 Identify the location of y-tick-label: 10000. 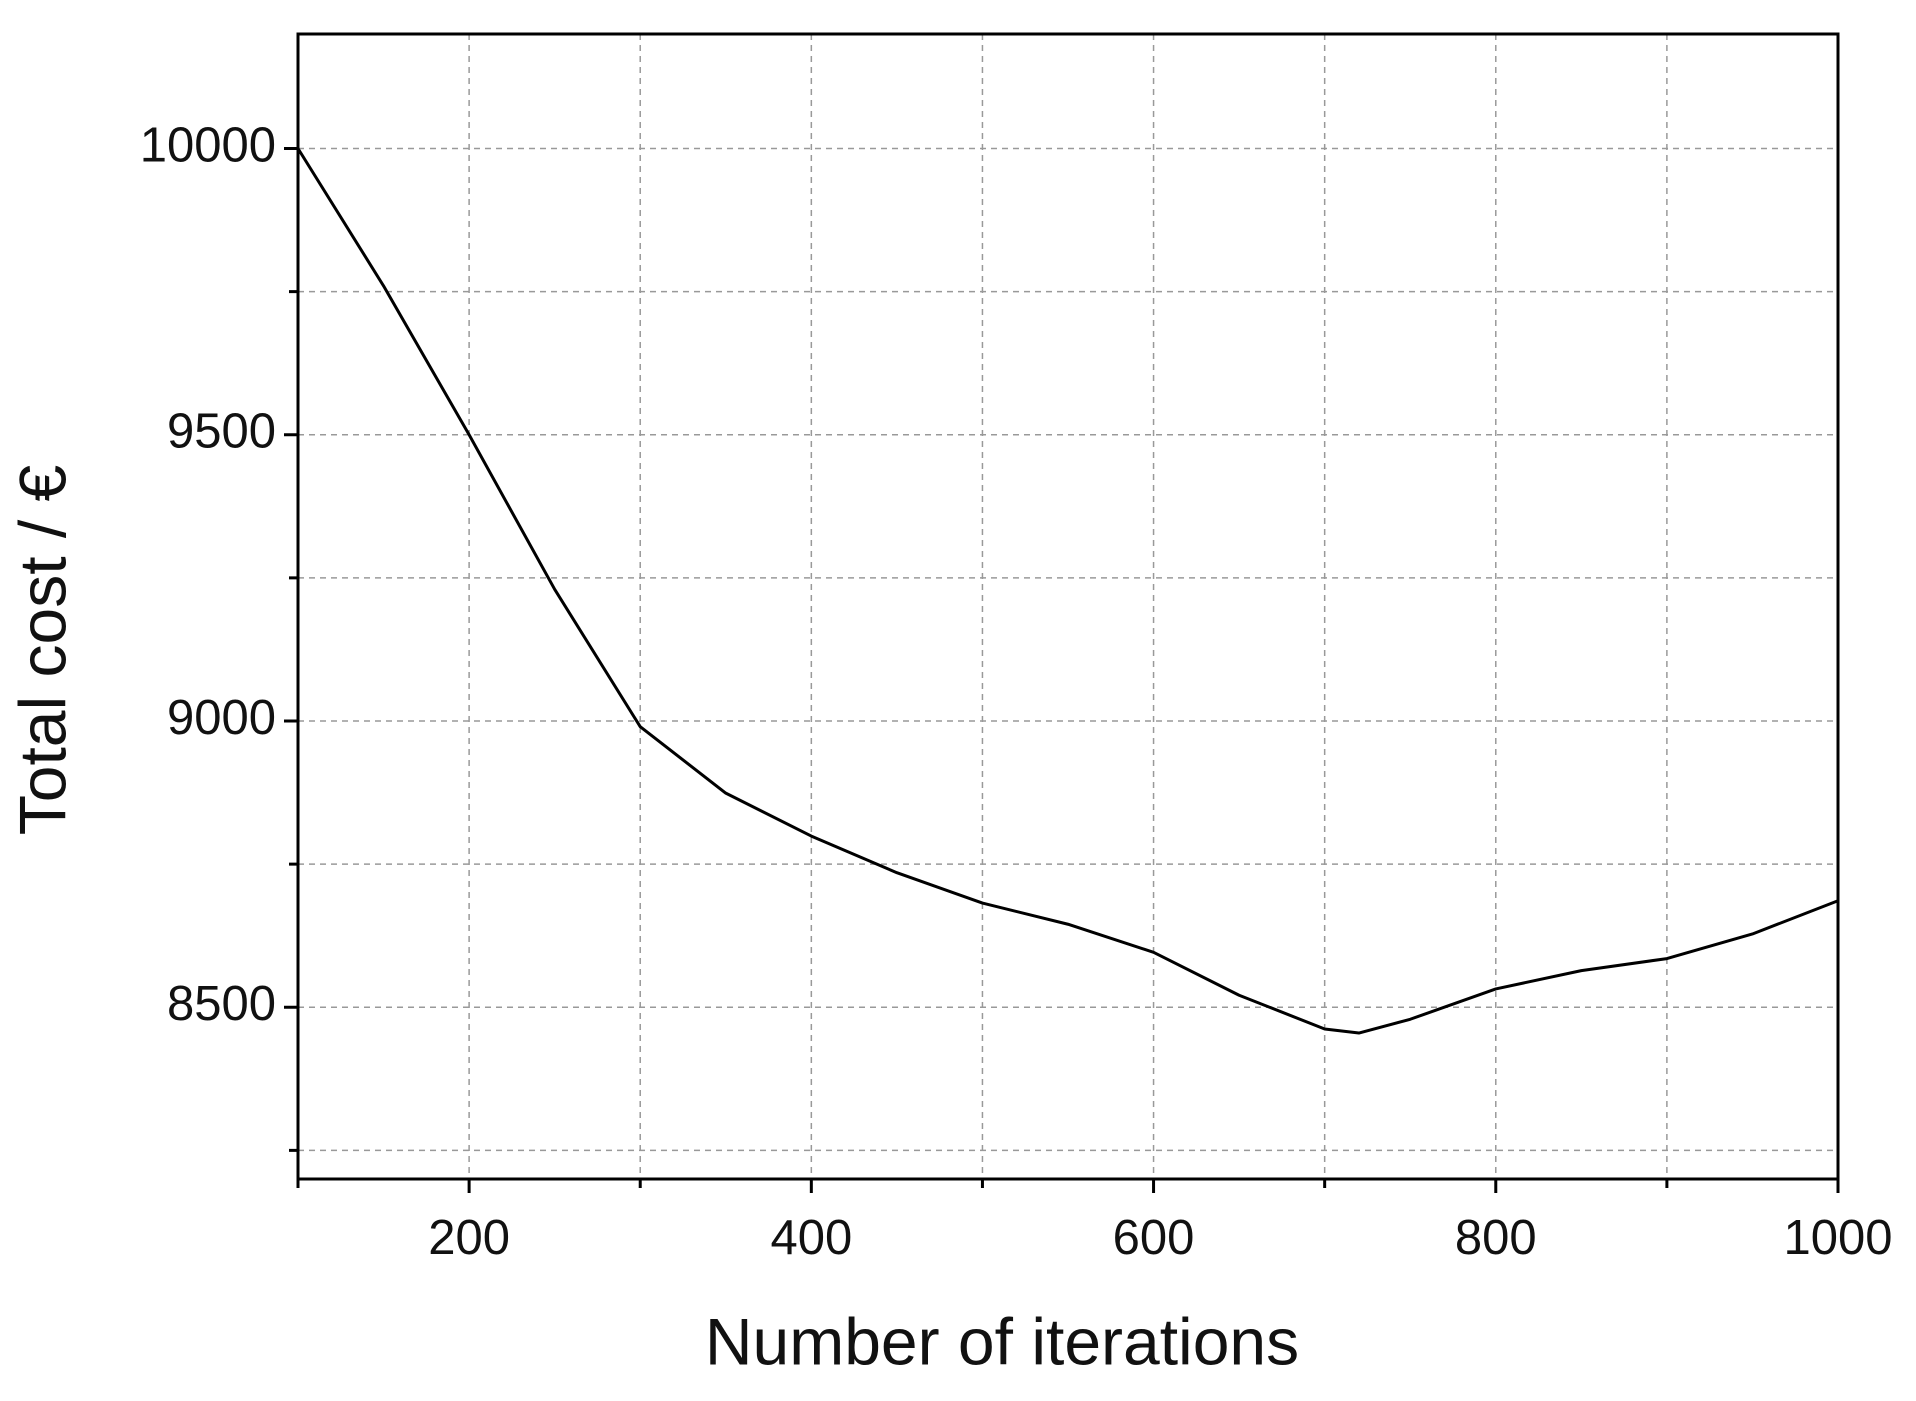
(208, 145).